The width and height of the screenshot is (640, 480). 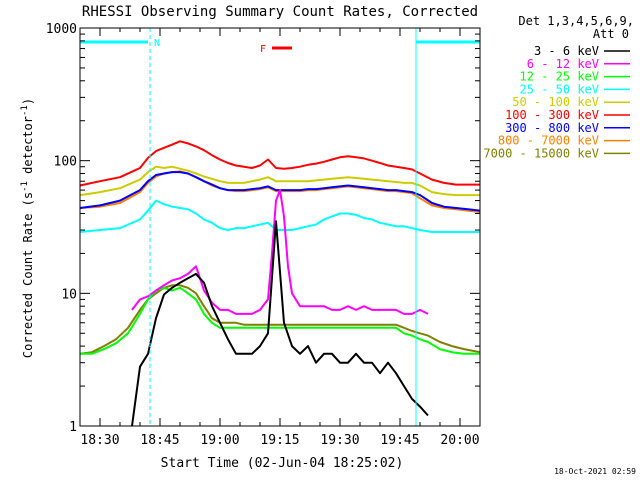 I want to click on footer-timestamp: 18-Oct-2021 02:59, so click(x=595, y=471).